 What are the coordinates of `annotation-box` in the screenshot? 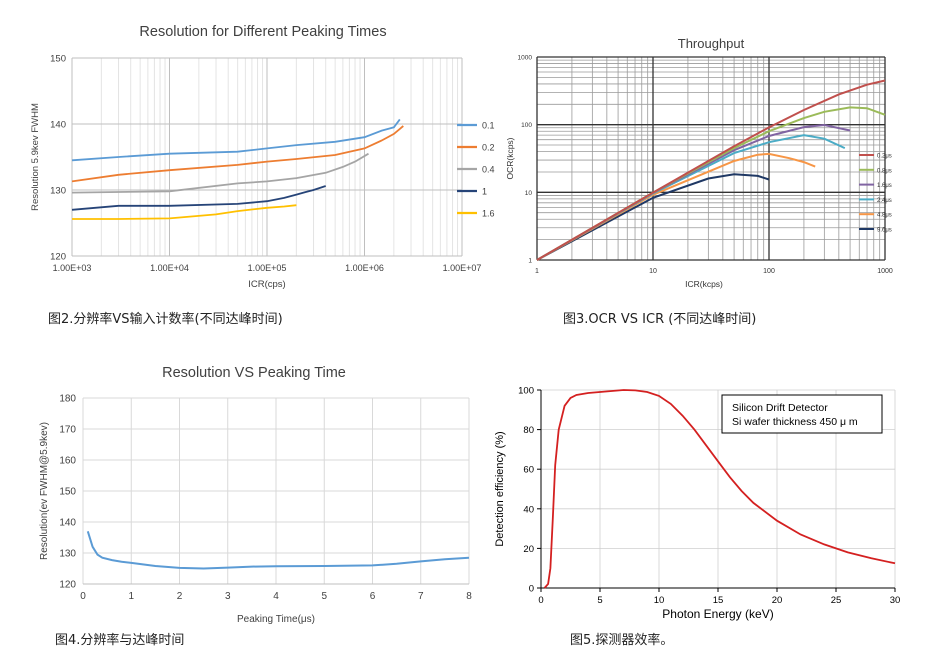 It's located at (802, 414).